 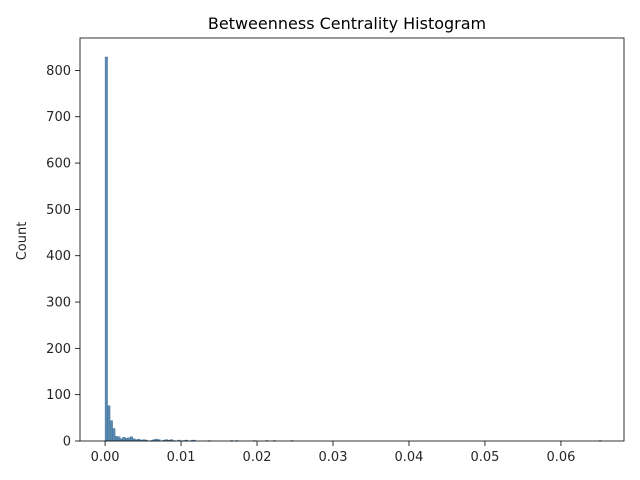 What do you see at coordinates (181, 457) in the screenshot?
I see `x-tick-label: 0.01` at bounding box center [181, 457].